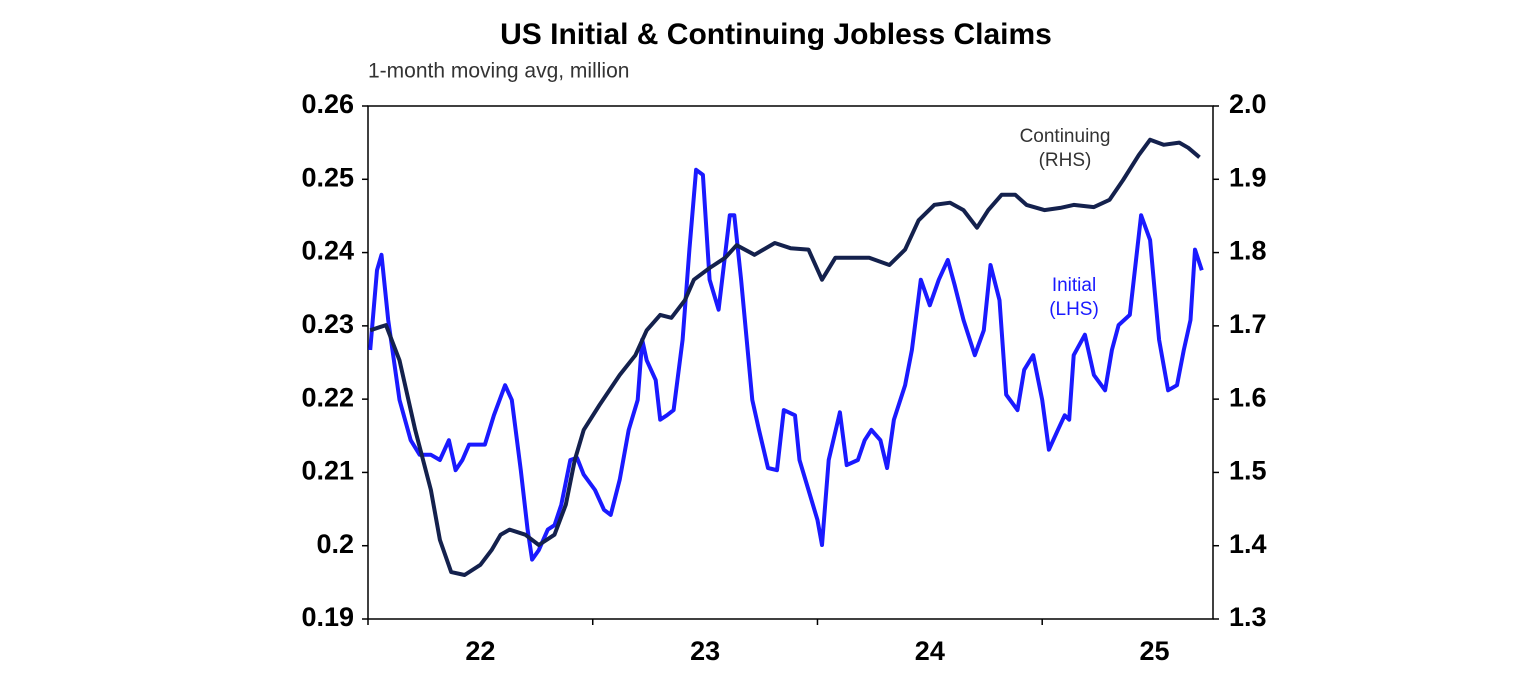 This screenshot has height=680, width=1536. What do you see at coordinates (1155, 651) in the screenshot?
I see `x-tick-label: 25` at bounding box center [1155, 651].